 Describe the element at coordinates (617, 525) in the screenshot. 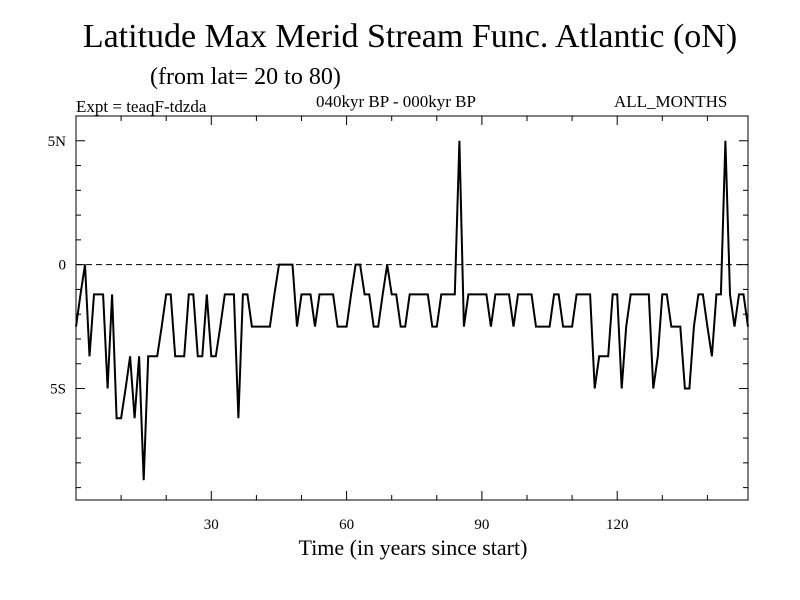

I see `x-tick-label: 120` at that location.